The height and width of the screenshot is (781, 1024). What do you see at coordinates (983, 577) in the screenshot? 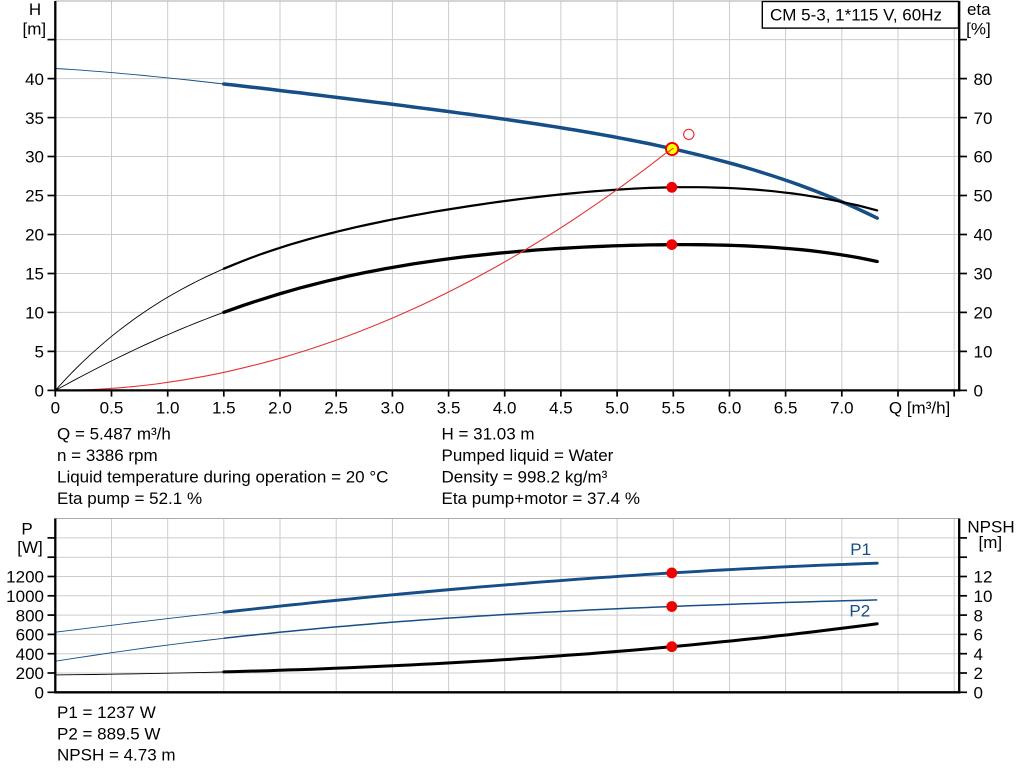
I see `svg-text: 12` at bounding box center [983, 577].